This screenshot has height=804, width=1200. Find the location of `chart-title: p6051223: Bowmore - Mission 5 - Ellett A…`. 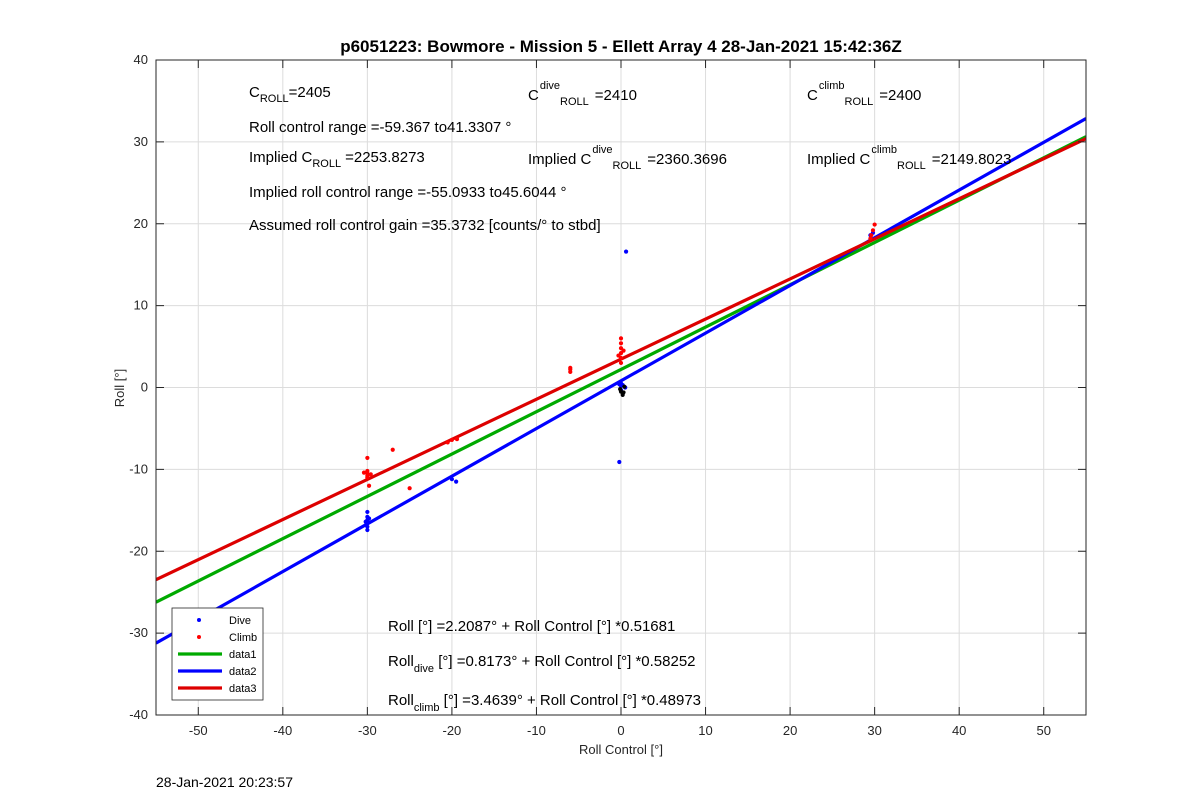

chart-title: p6051223: Bowmore - Mission 5 - Ellett A… is located at coordinates (621, 46).